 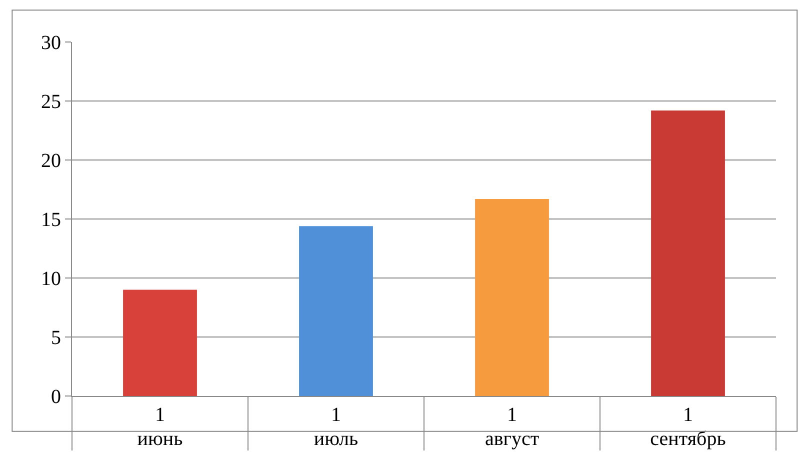 What do you see at coordinates (688, 427) in the screenshot?
I see `category-label: 1 сентябрь` at bounding box center [688, 427].